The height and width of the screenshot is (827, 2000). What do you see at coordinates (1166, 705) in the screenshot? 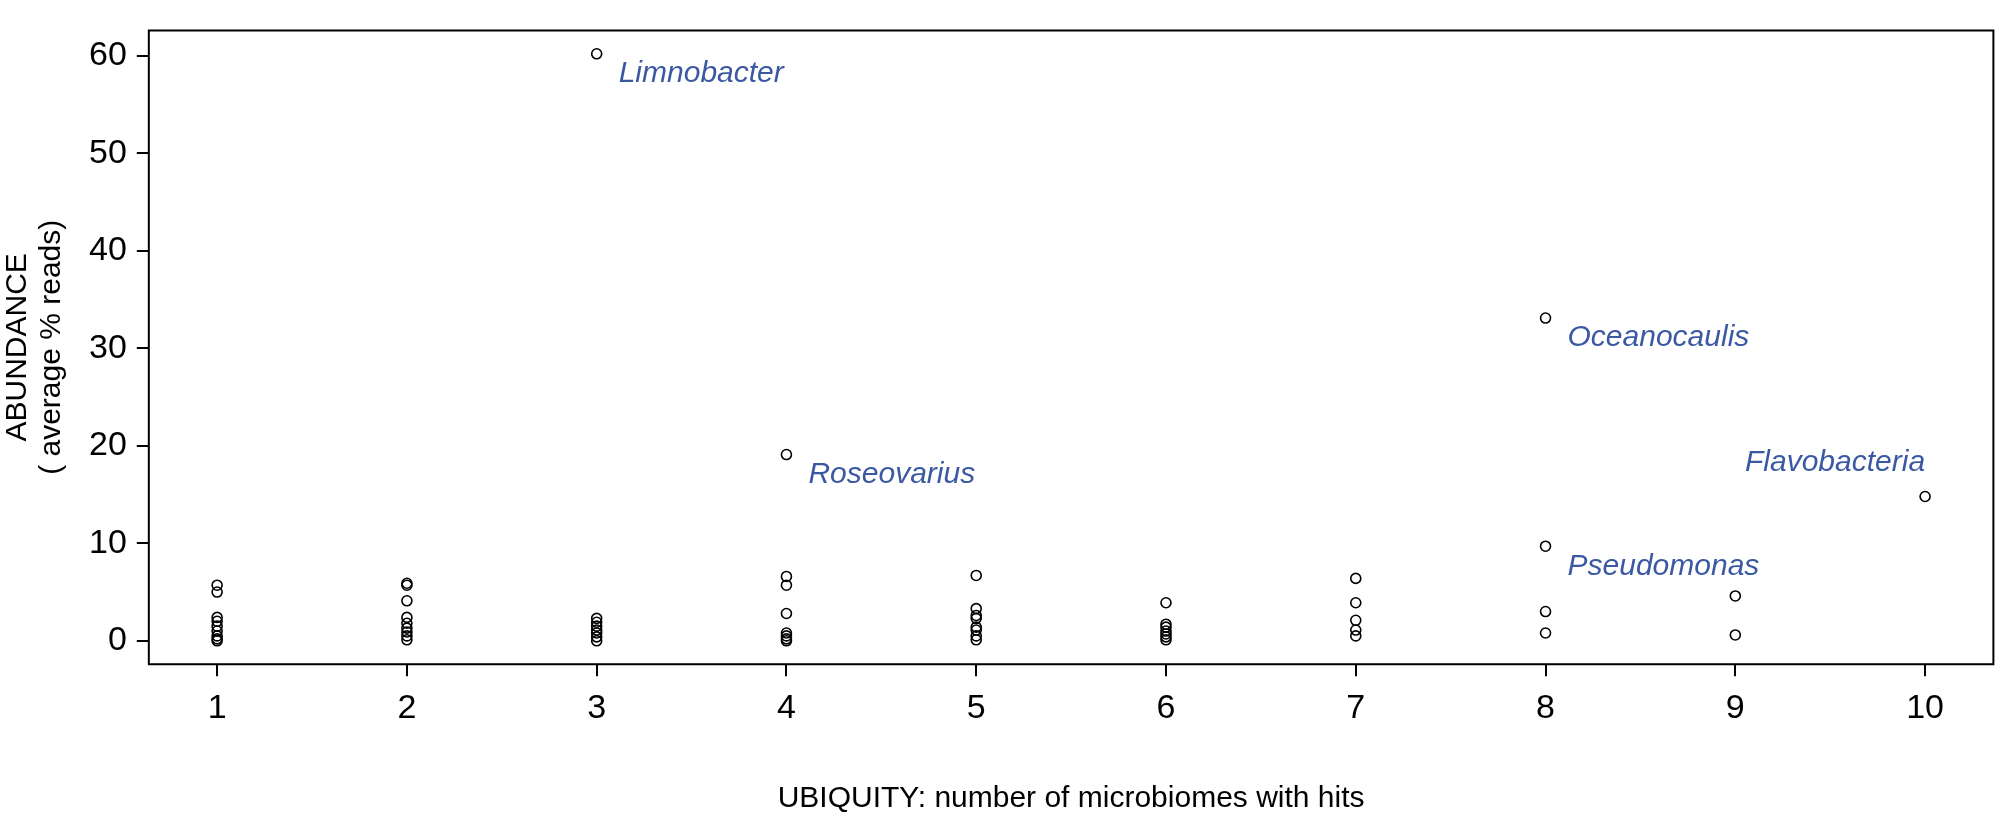
I see `x-tick-label: 6` at bounding box center [1166, 705].